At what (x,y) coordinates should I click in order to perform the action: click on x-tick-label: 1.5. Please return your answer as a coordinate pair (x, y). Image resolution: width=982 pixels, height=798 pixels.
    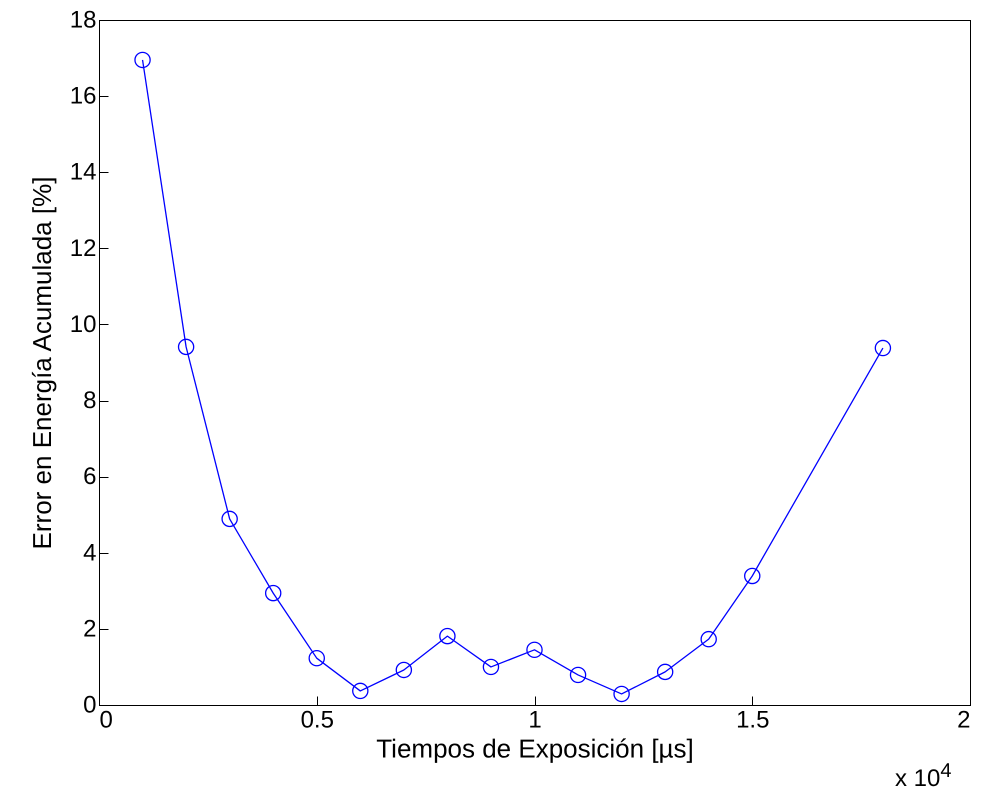
    Looking at the image, I should click on (753, 720).